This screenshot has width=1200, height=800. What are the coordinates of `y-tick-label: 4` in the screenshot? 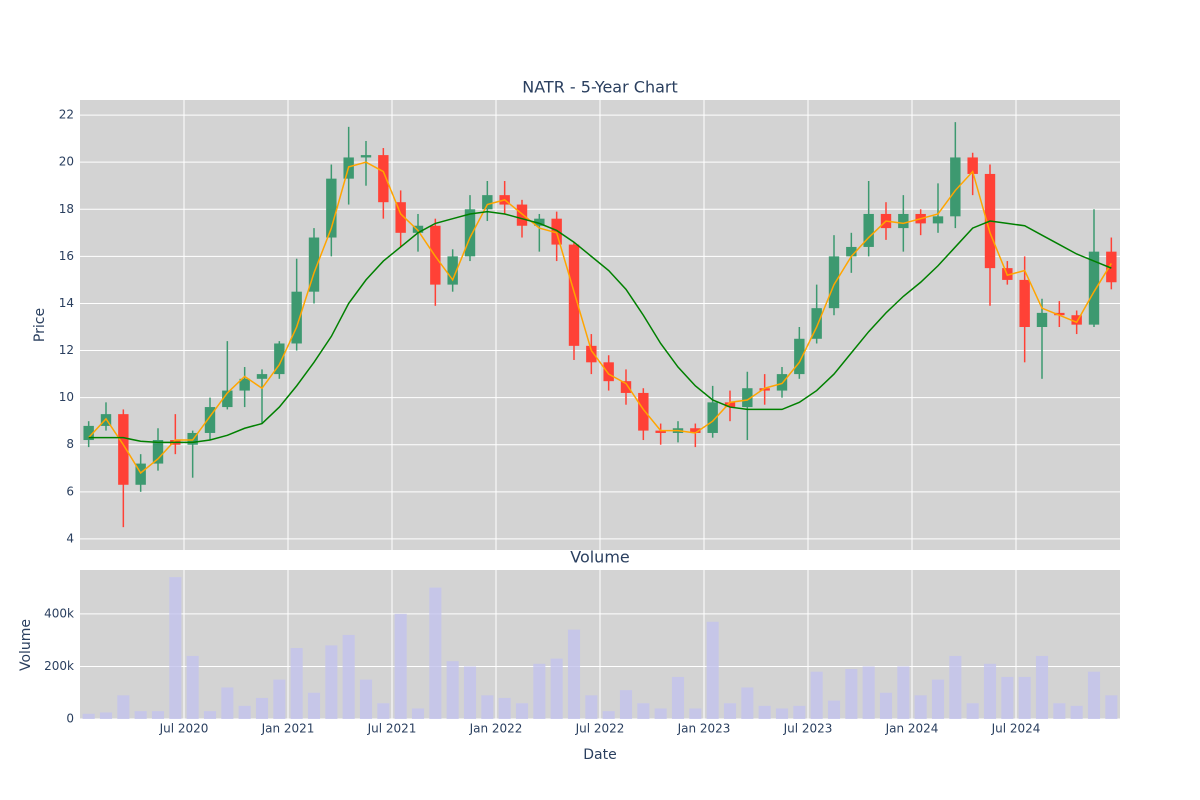 It's located at (70, 538).